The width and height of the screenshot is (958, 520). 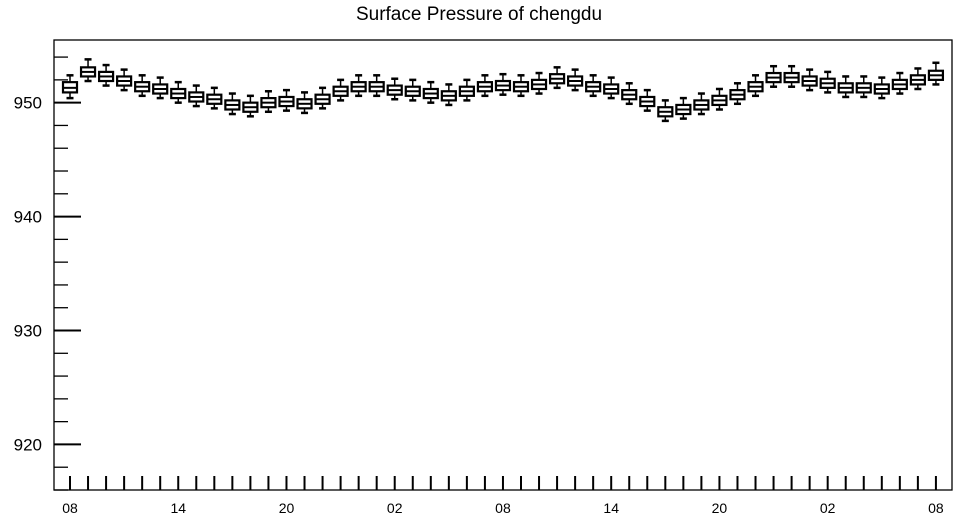 What do you see at coordinates (28, 331) in the screenshot?
I see `y-tick-label: 930` at bounding box center [28, 331].